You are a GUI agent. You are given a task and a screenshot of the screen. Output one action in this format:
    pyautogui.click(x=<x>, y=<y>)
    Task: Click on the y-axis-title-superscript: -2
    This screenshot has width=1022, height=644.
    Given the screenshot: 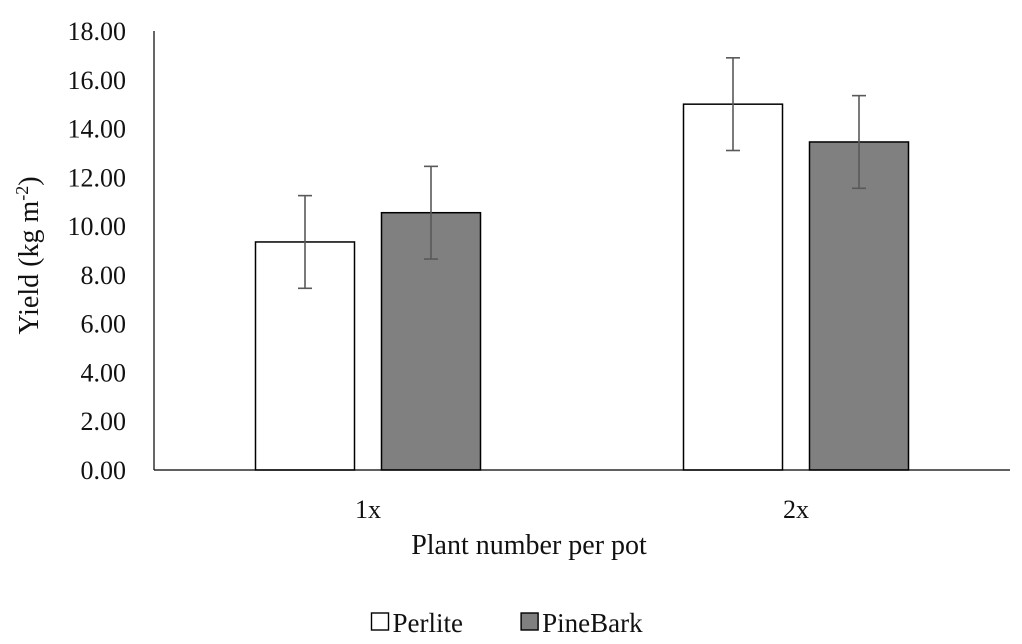 What is the action you would take?
    pyautogui.click(x=22, y=193)
    